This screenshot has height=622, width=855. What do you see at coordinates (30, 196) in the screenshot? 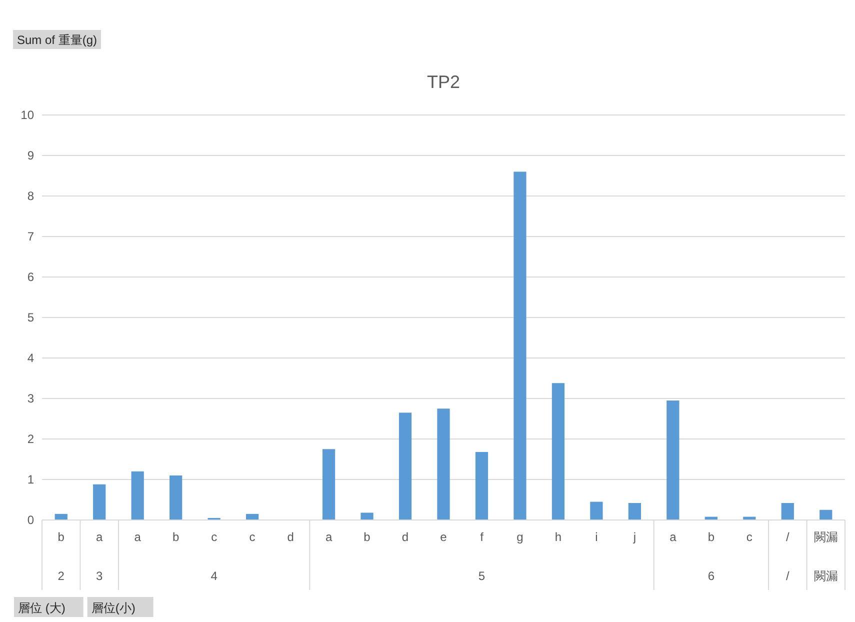
I see `y-tick-label: 8` at bounding box center [30, 196].